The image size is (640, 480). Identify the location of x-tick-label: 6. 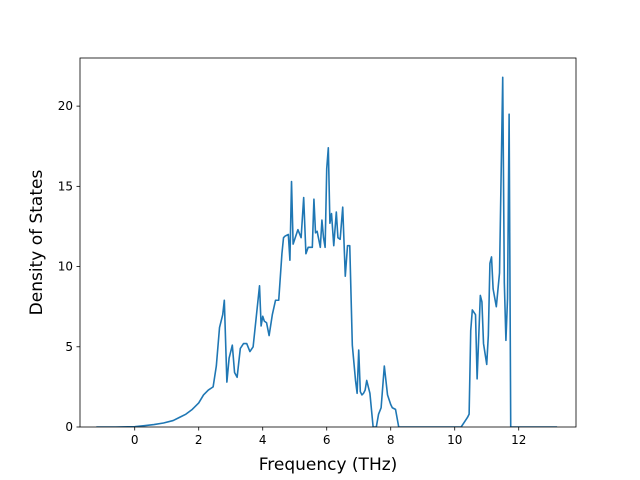
(327, 440).